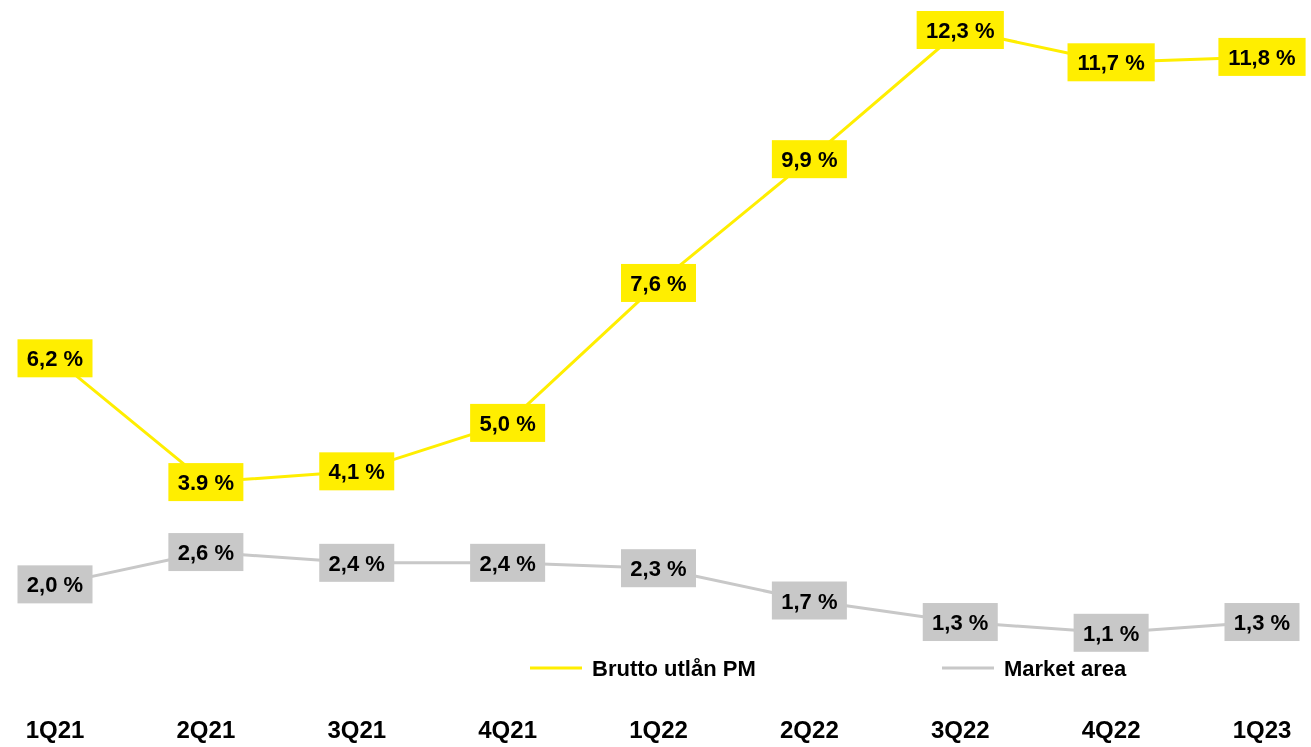 Image resolution: width=1311 pixels, height=747 pixels. Describe the element at coordinates (960, 729) in the screenshot. I see `x-tick-label: 3Q22` at that location.